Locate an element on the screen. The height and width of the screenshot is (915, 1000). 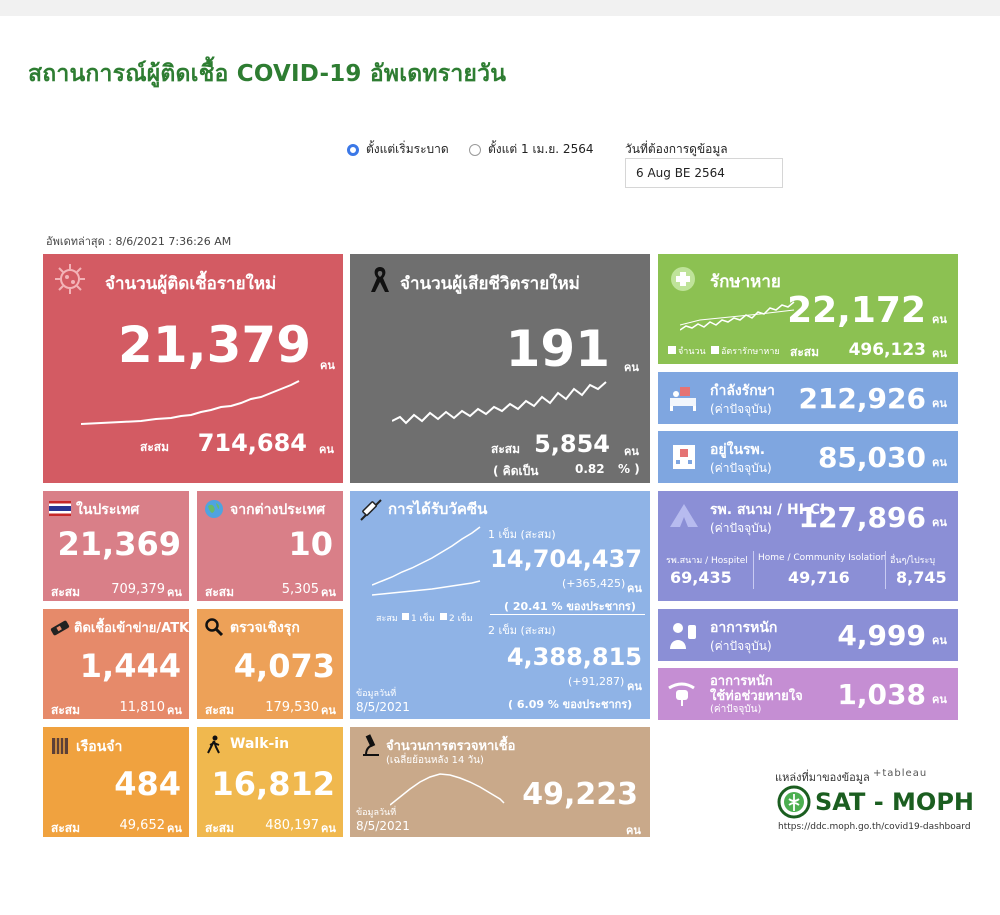
deaths-sparkline is located at coordinates (499, 403).